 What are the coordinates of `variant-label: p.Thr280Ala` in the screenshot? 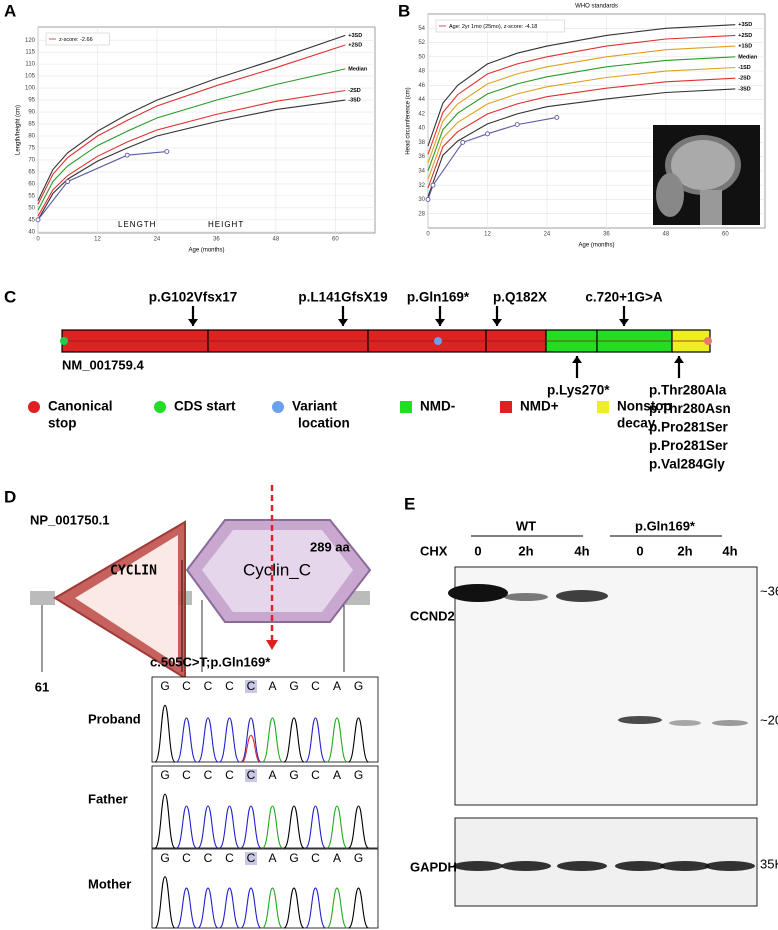 It's located at (688, 390).